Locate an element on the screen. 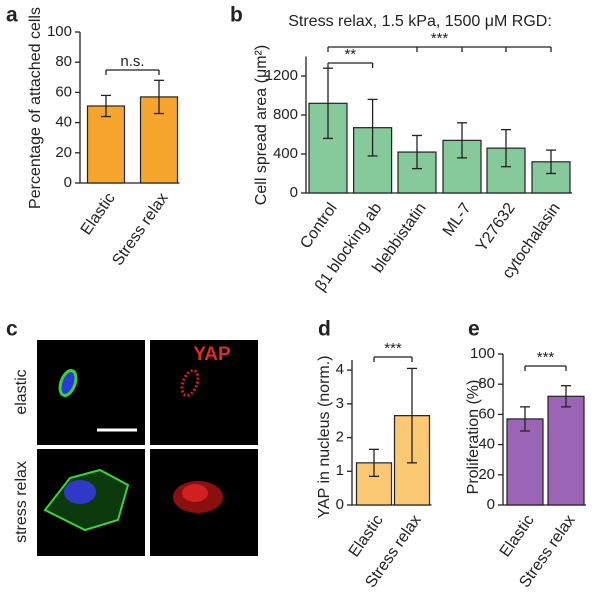 The width and height of the screenshot is (602, 599). row-label: elastic is located at coordinates (21, 391).